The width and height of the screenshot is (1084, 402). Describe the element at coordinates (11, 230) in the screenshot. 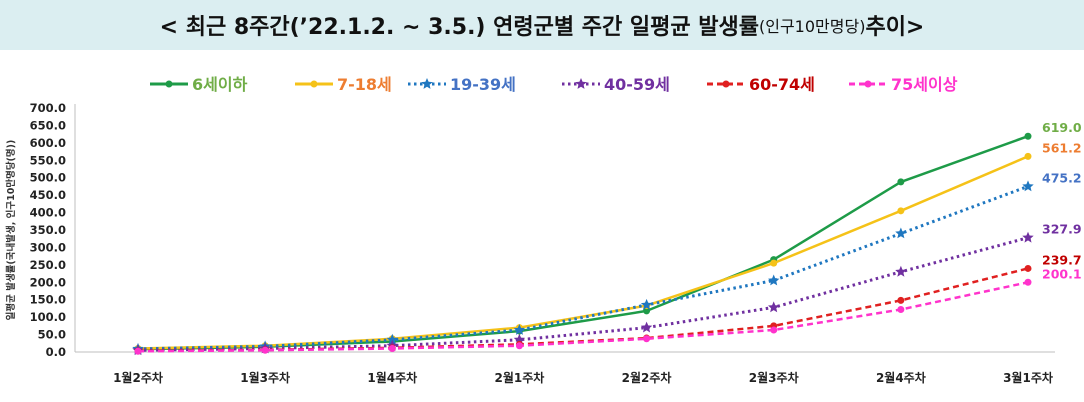

I see `y-axis-label: 일평균 발생률(국내발생, 인구10만명당(명))` at that location.